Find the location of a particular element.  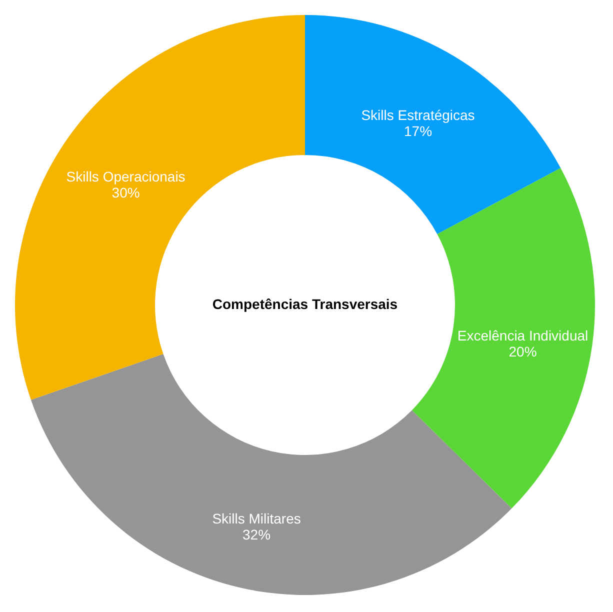

data-label: 32% is located at coordinates (256, 534).